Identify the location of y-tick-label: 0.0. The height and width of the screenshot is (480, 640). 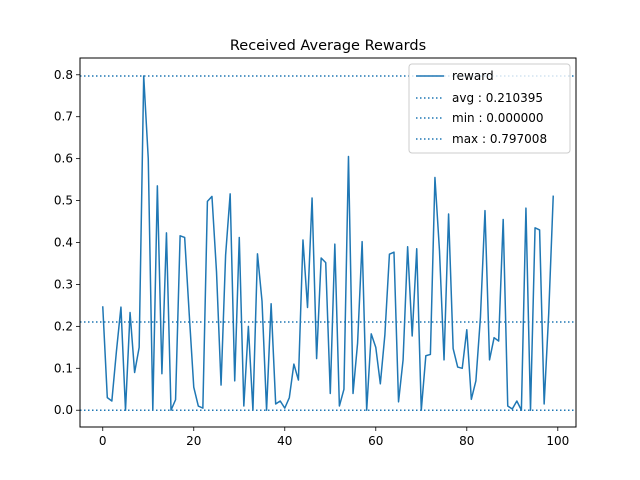
(63, 410).